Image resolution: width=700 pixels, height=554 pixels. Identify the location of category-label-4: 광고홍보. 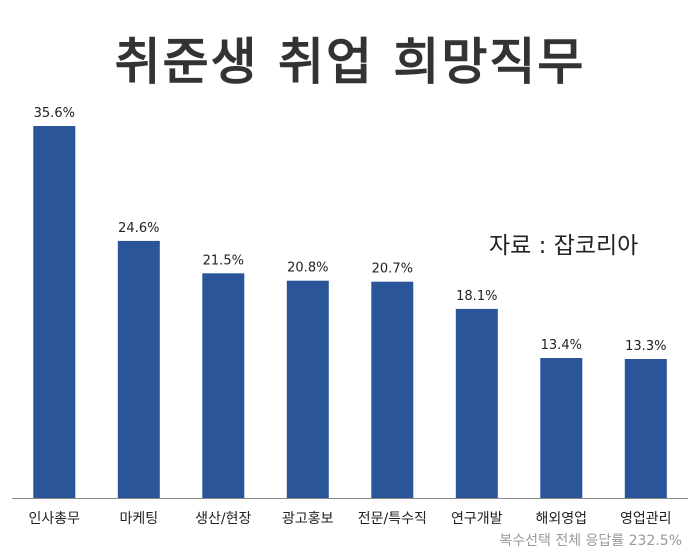
(308, 519).